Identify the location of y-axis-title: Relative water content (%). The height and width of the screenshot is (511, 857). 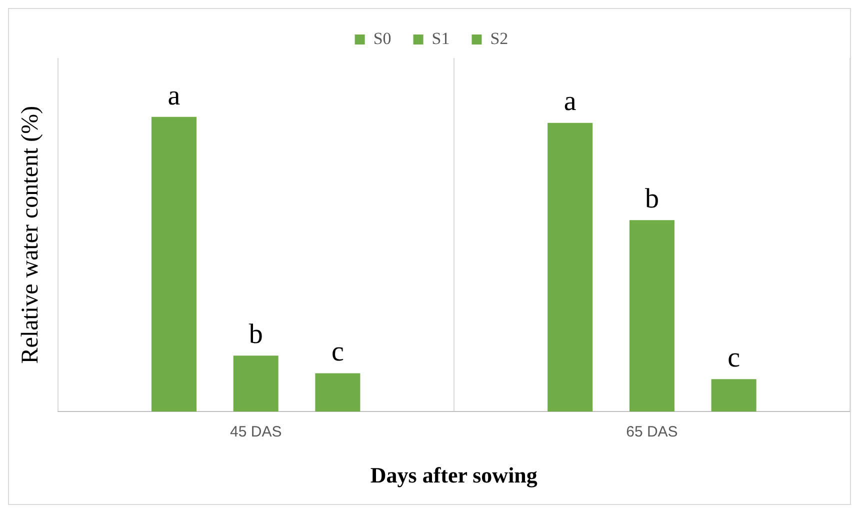
(31, 235).